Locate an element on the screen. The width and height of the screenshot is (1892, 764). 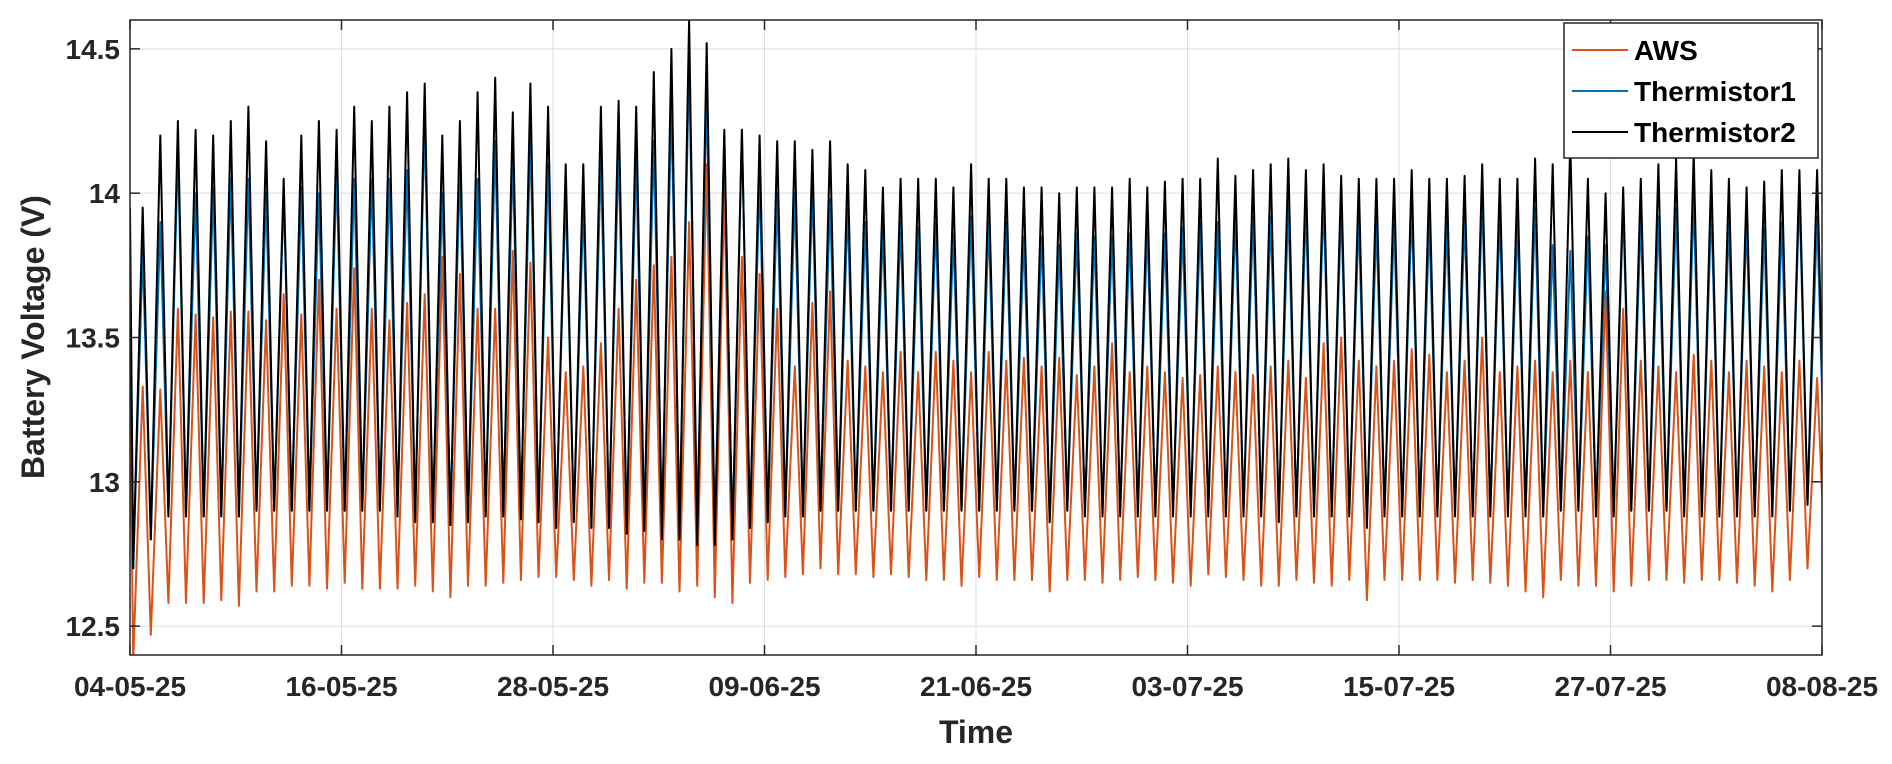
x-tick-label: 09-06-25 is located at coordinates (764, 686).